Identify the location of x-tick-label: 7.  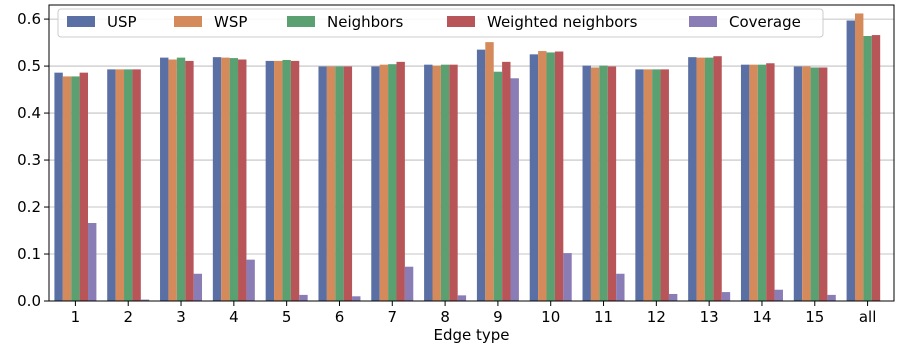
(393, 317).